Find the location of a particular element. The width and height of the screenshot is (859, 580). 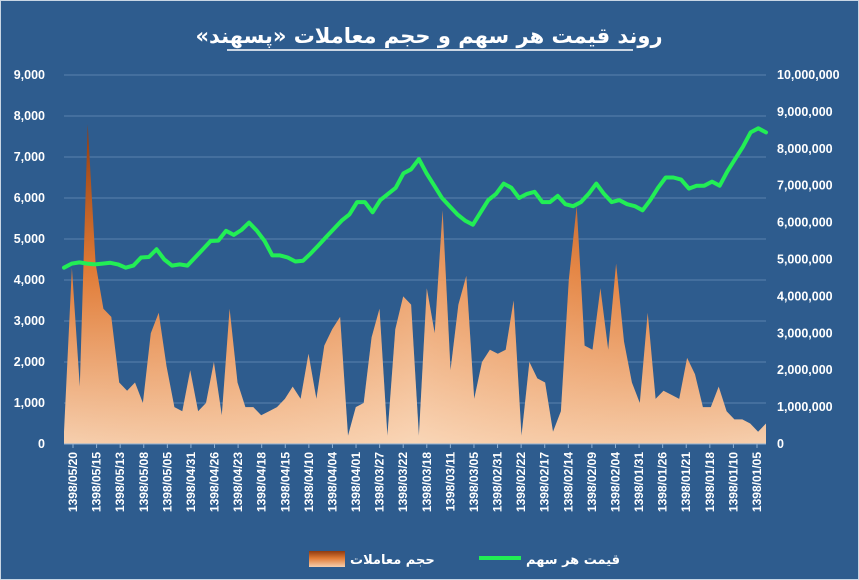

x-tick-label: 1398/02/17 is located at coordinates (545, 482).